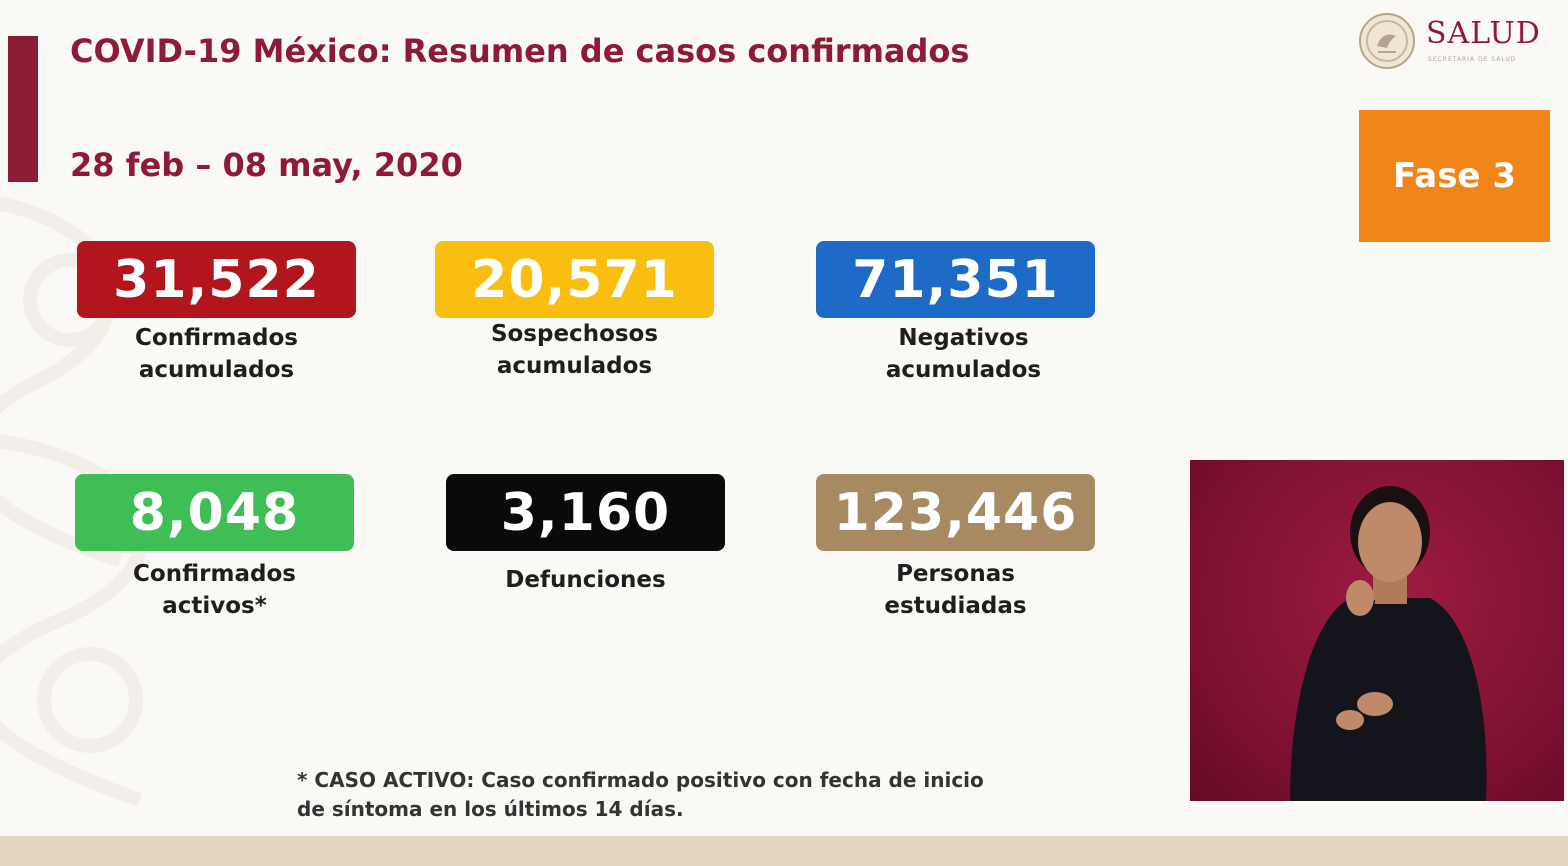 The width and height of the screenshot is (1568, 866). What do you see at coordinates (214, 606) in the screenshot?
I see `active-confirmed-label-line2: activos*` at bounding box center [214, 606].